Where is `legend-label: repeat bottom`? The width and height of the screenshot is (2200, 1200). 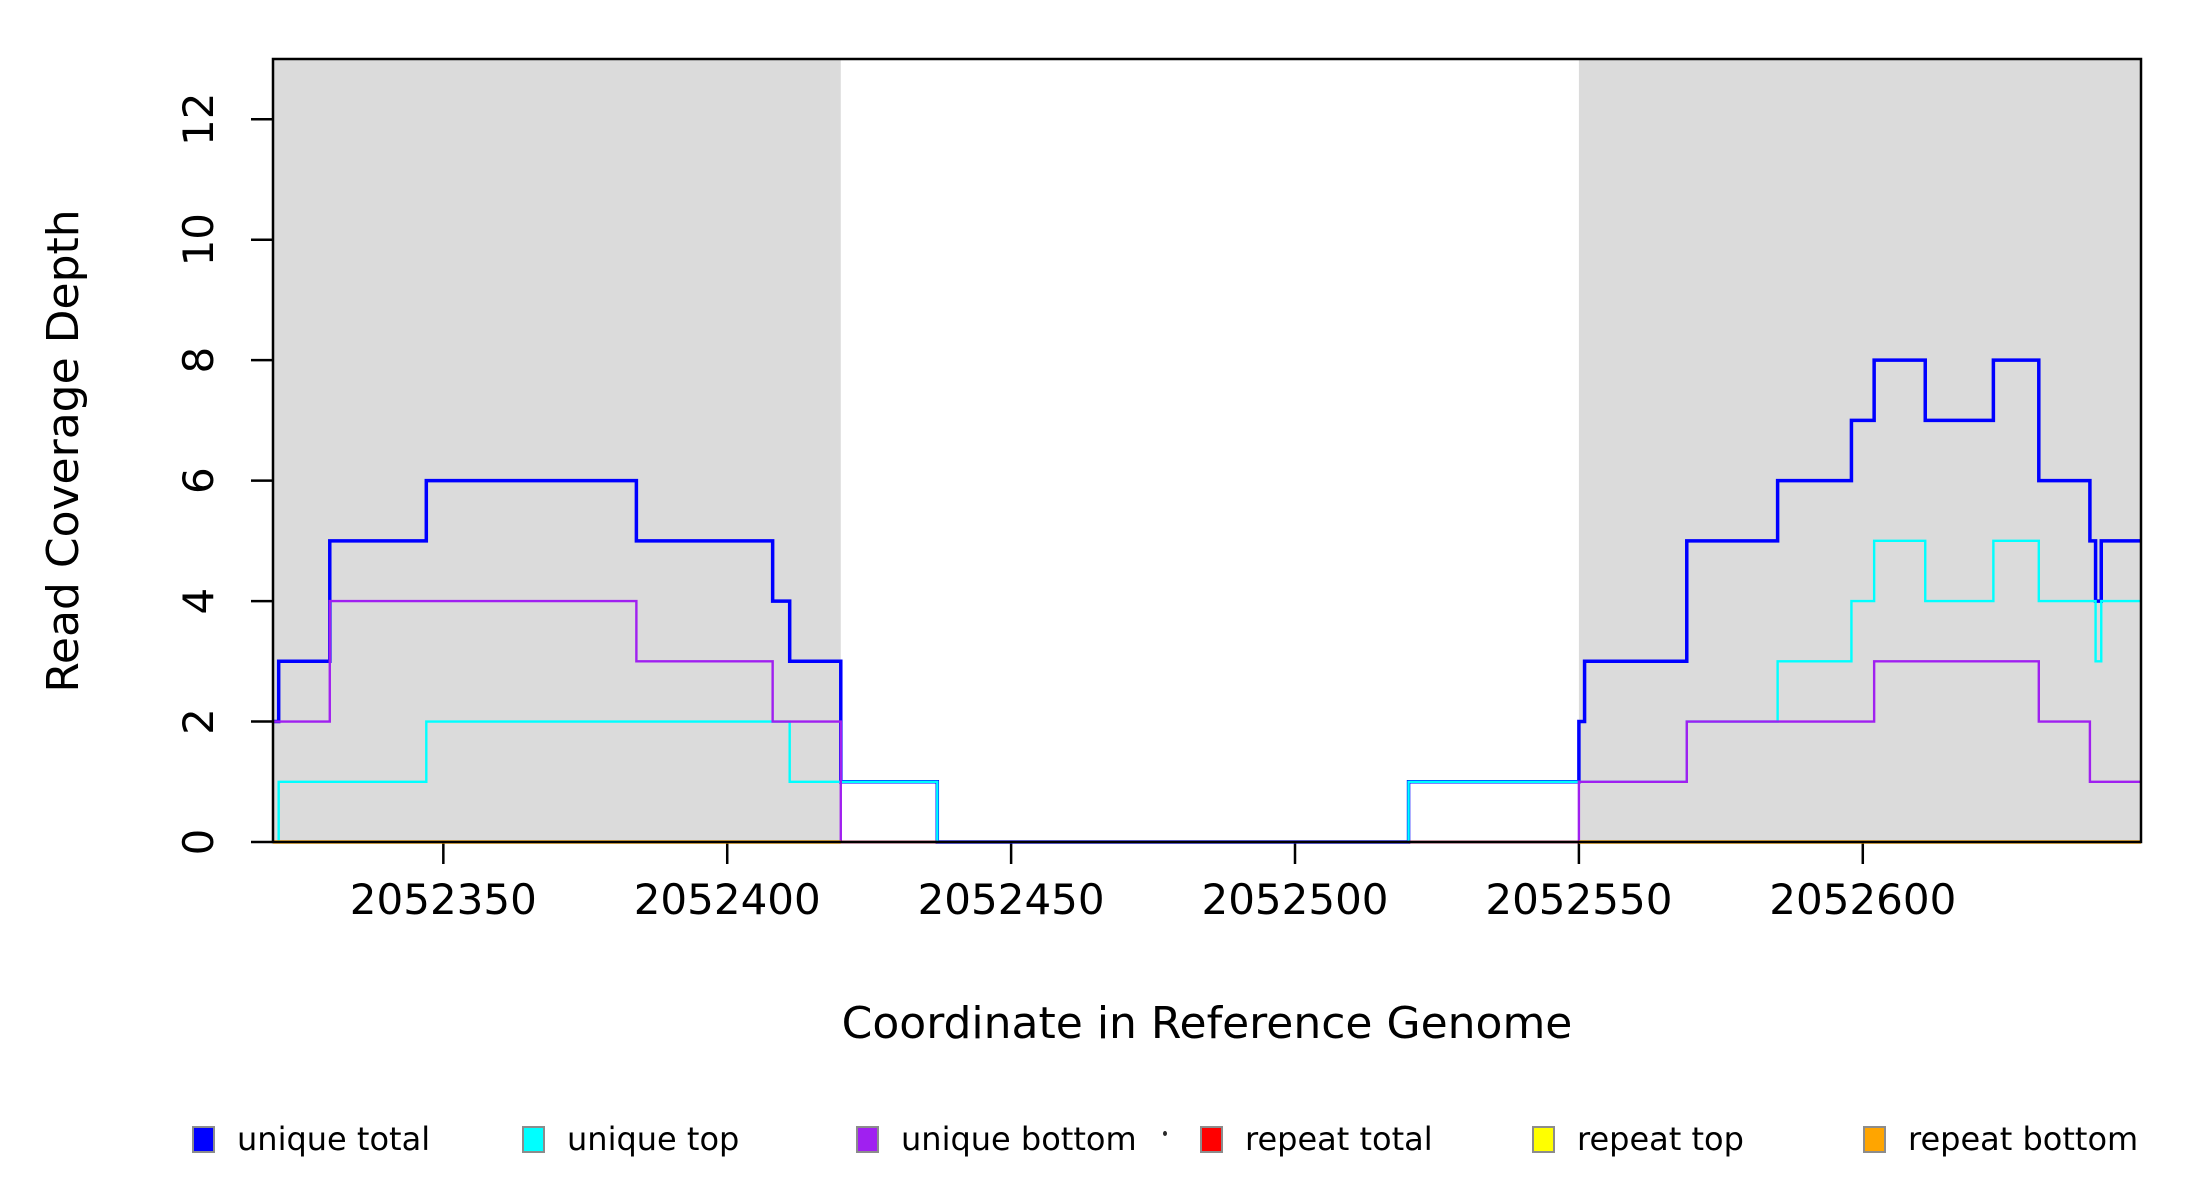
legend-label: repeat bottom is located at coordinates (2023, 1139).